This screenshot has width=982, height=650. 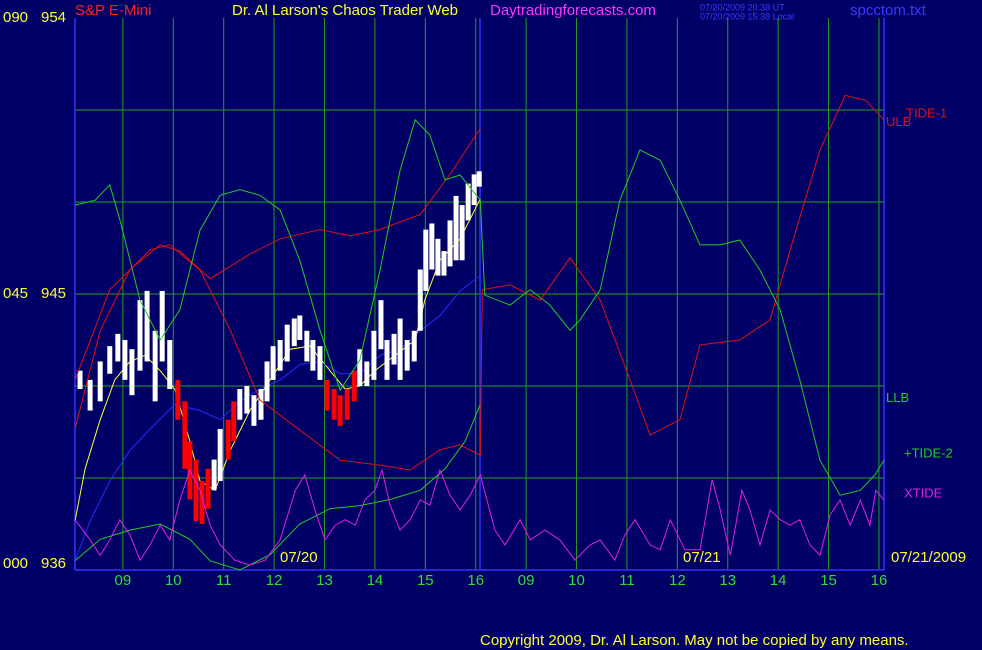 I want to click on timestamp: 07/20/2009 20:38 UT, so click(x=742, y=7).